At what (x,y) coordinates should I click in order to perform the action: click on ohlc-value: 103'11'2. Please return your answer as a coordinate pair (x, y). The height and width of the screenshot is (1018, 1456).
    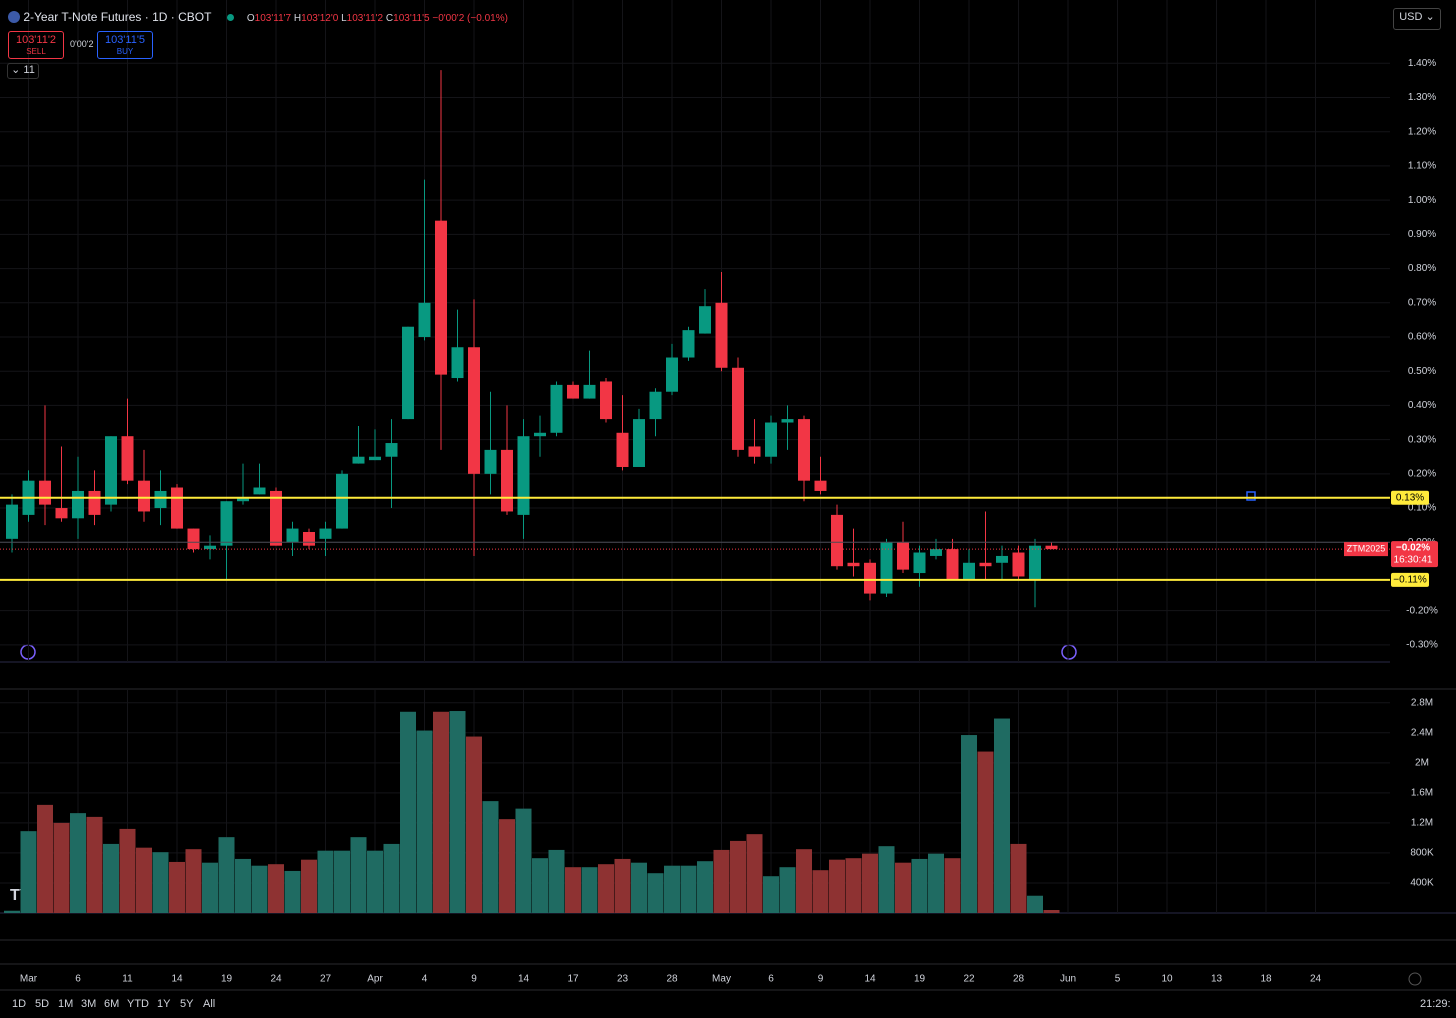
    Looking at the image, I should click on (365, 18).